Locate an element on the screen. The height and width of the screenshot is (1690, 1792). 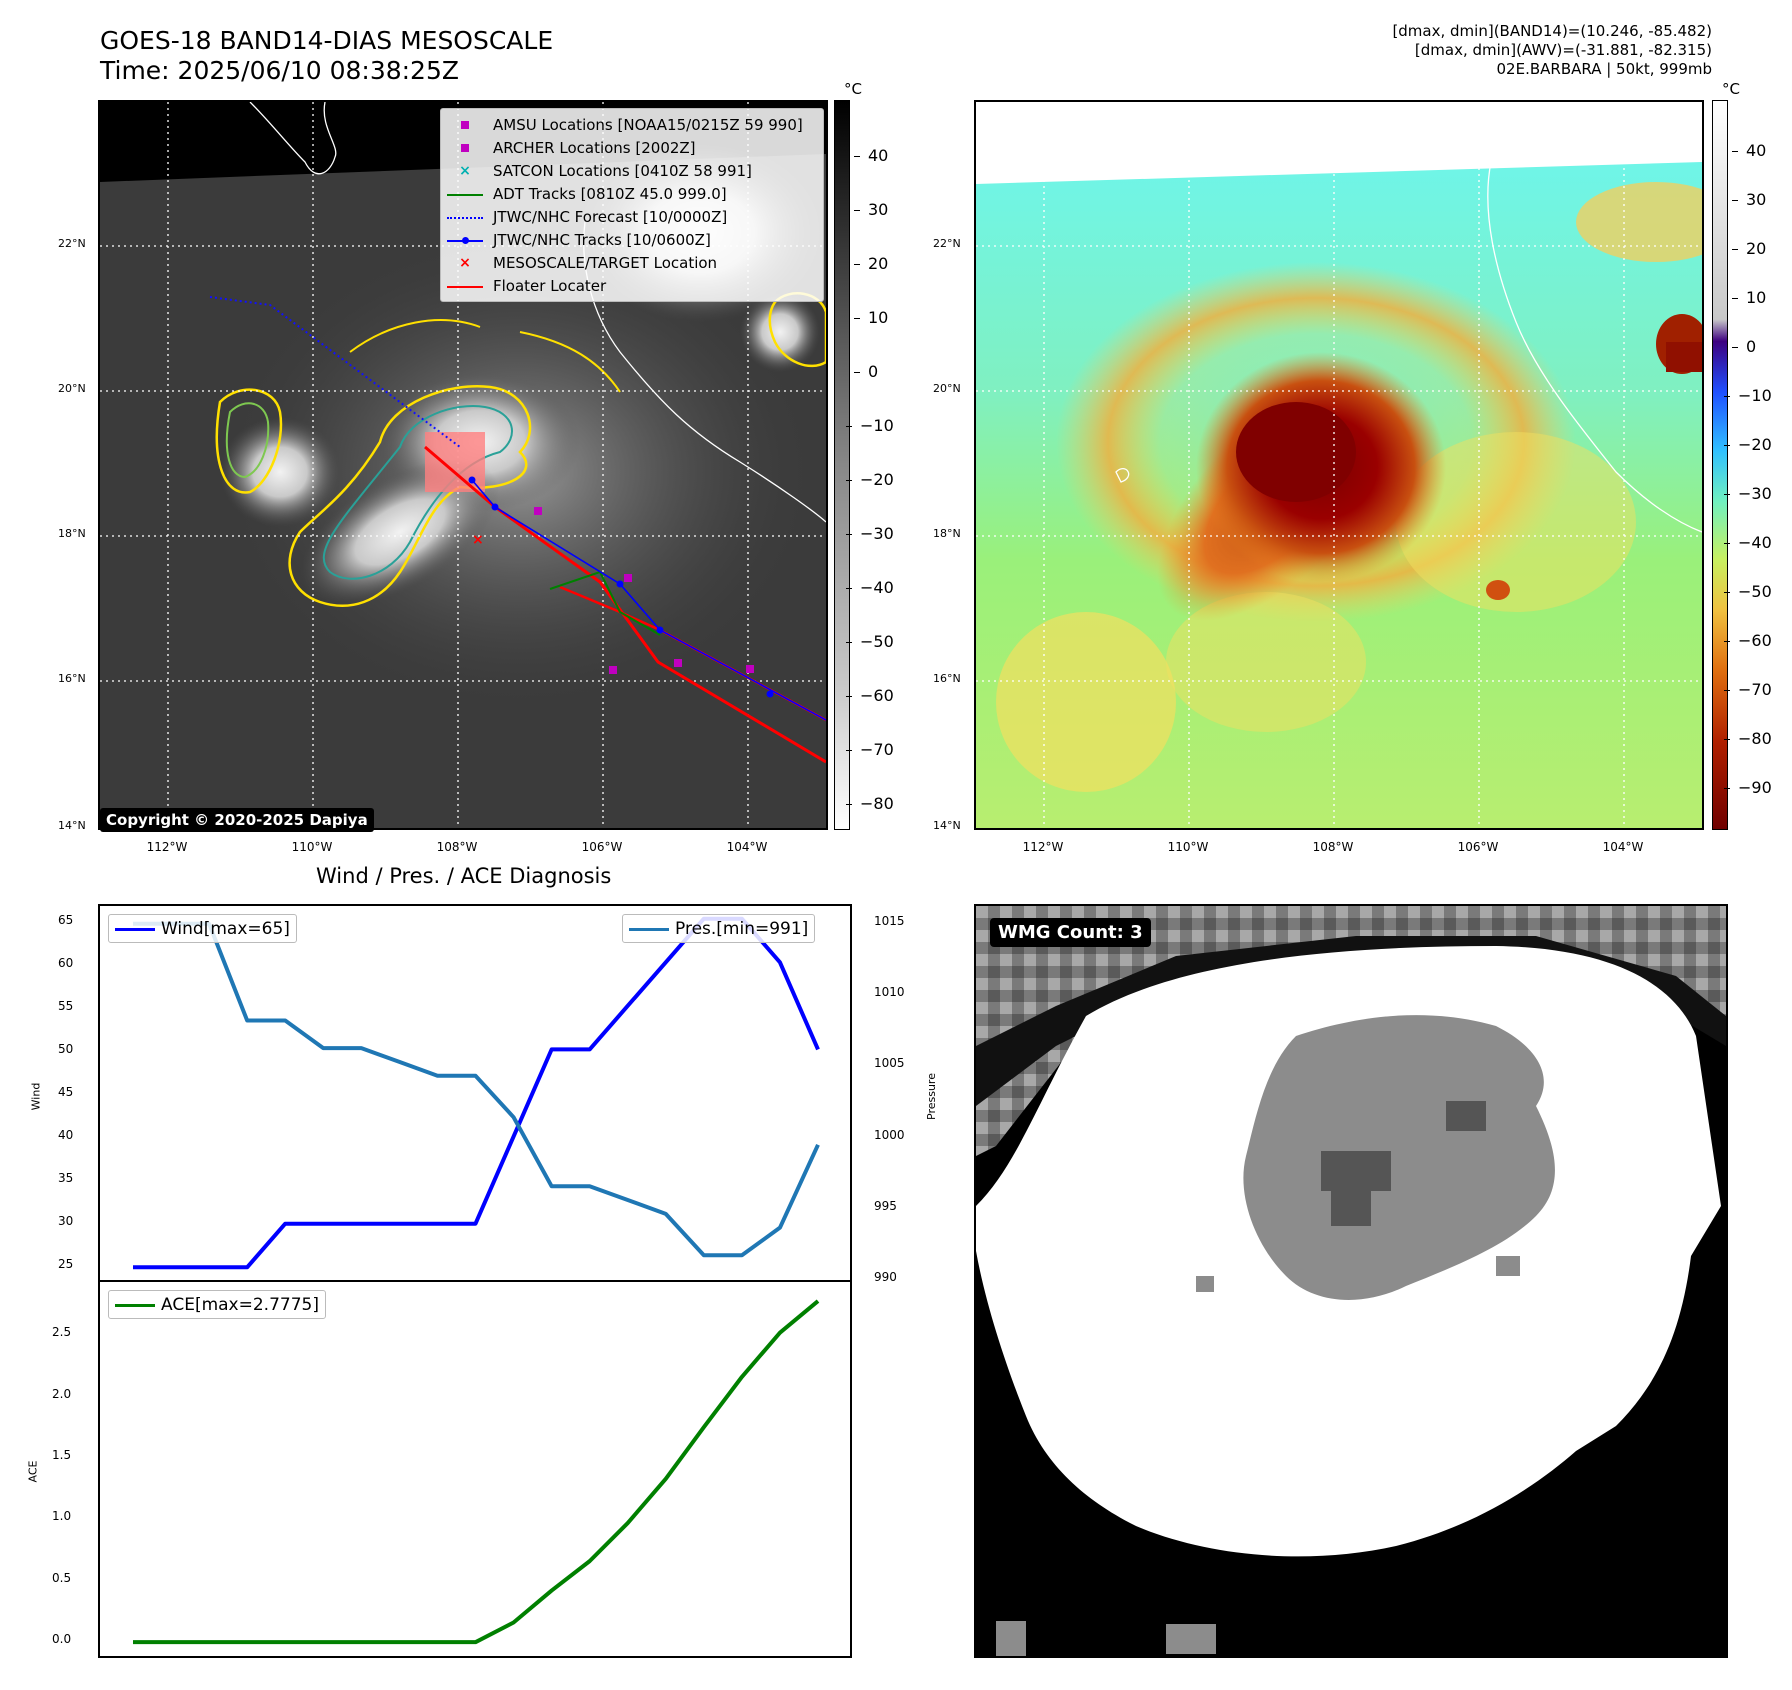
wind-tick: 60 is located at coordinates (66, 963).